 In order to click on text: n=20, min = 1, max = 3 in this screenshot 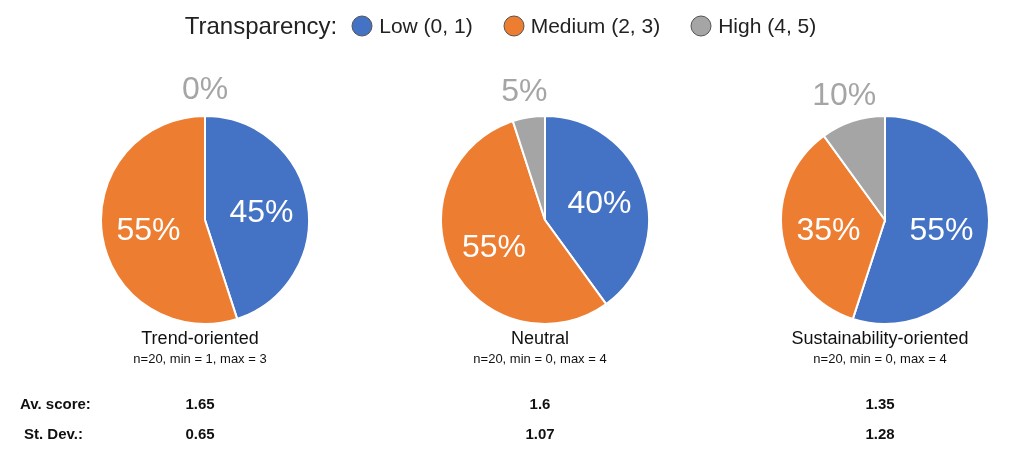, I will do `click(200, 358)`.